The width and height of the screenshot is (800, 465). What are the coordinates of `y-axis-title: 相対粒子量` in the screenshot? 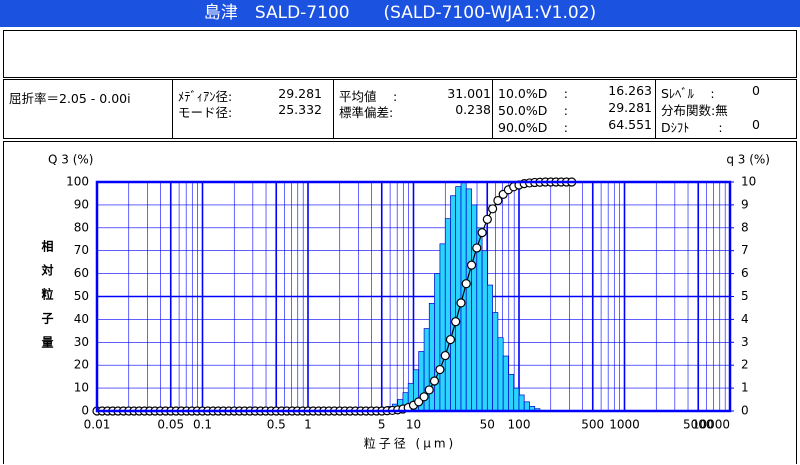 It's located at (47, 299).